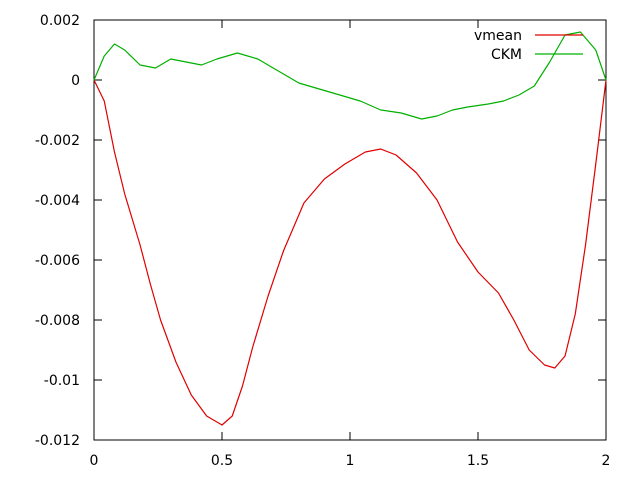 The height and width of the screenshot is (480, 640). Describe the element at coordinates (350, 461) in the screenshot. I see `x-tick-label: 1` at that location.